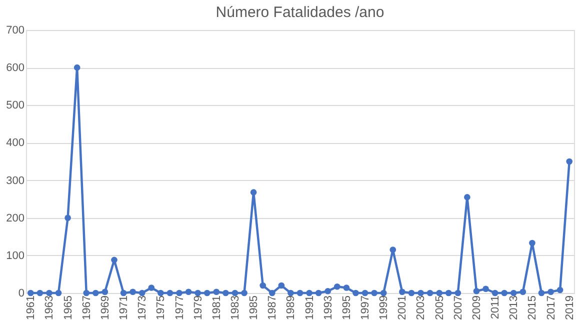 Image resolution: width=587 pixels, height=331 pixels. What do you see at coordinates (15, 256) in the screenshot?
I see `y-tick-label: 100` at bounding box center [15, 256].